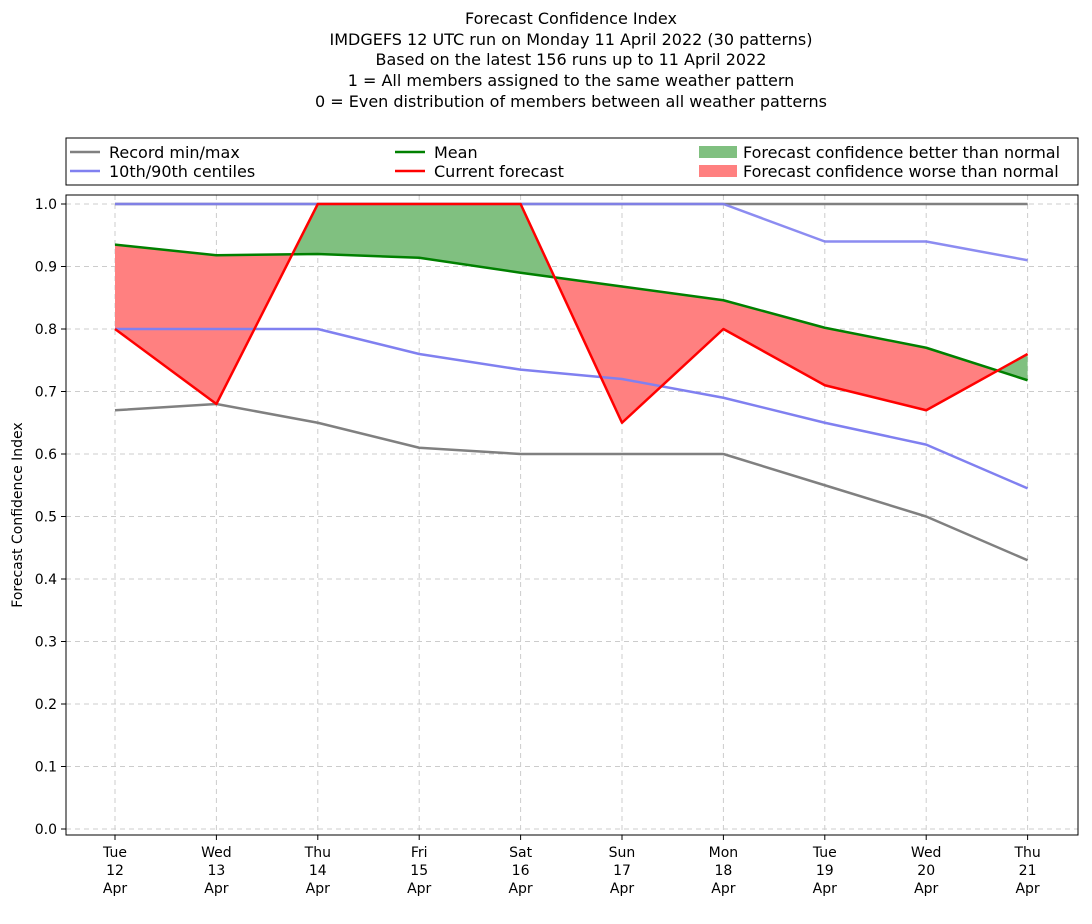 This screenshot has width=1092, height=924. I want to click on legend-swatch-worse, so click(718, 171).